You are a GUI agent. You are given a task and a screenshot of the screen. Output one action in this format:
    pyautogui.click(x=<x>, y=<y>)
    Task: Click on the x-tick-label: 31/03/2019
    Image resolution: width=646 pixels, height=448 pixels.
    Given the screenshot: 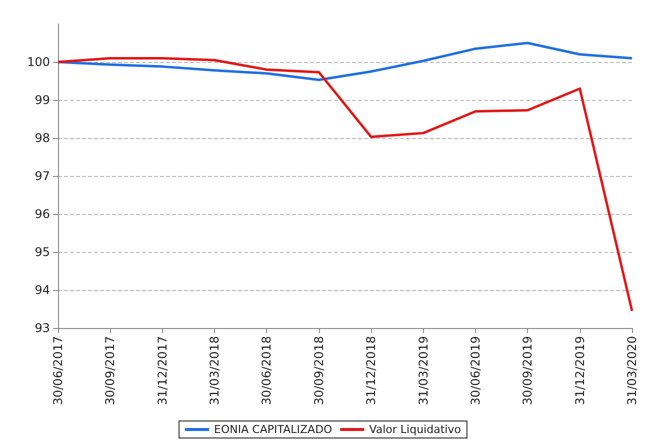 What is the action you would take?
    pyautogui.click(x=423, y=371)
    